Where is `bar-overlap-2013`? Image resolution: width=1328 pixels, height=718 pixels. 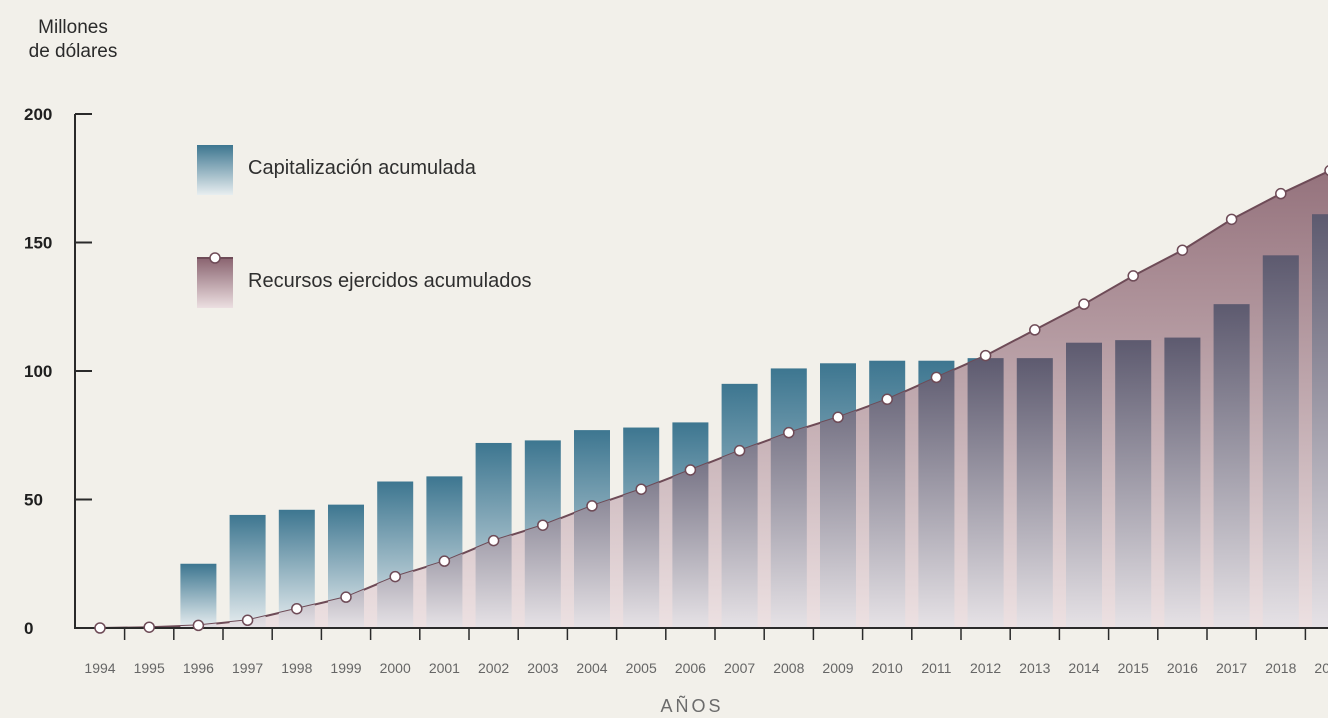 bar-overlap-2013 is located at coordinates (1034, 493).